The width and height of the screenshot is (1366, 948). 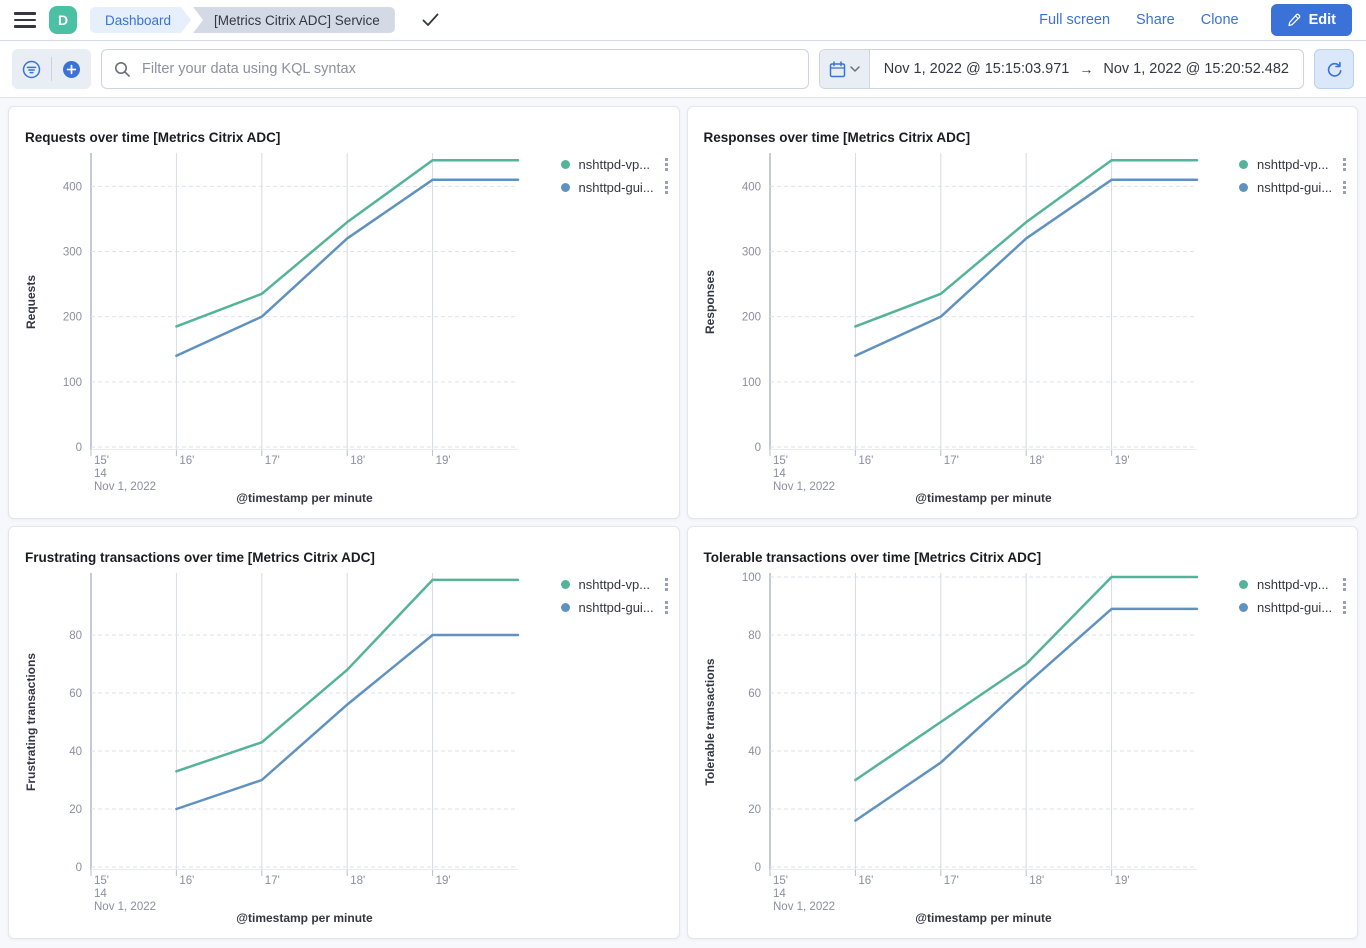 I want to click on kql-search-bar, so click(x=455, y=69).